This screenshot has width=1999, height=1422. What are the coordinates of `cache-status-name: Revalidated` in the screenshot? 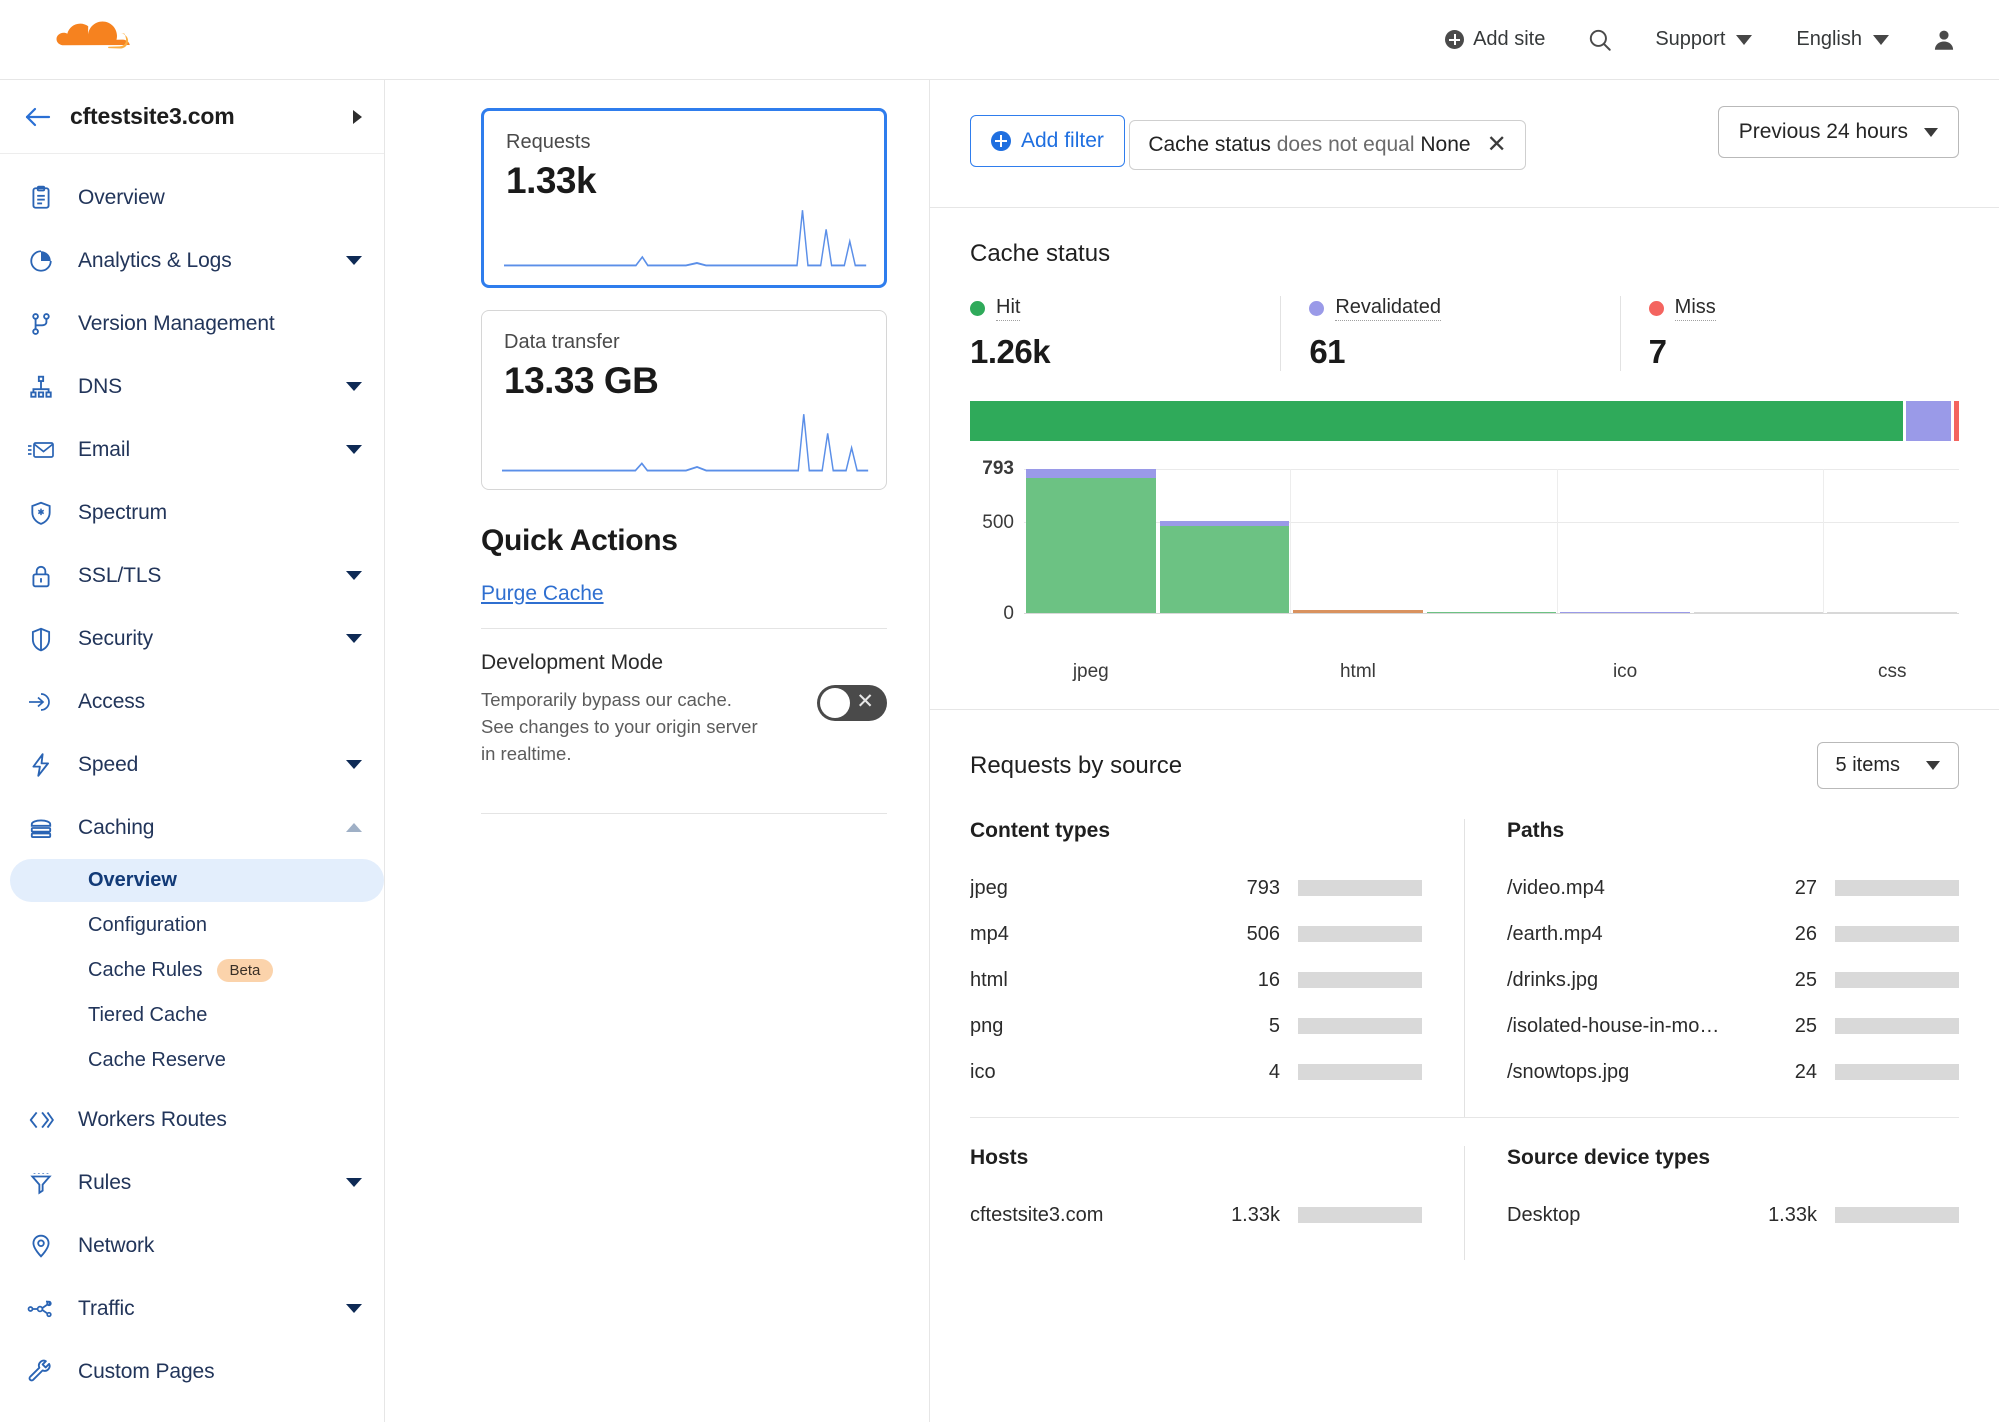 It's located at (1388, 308).